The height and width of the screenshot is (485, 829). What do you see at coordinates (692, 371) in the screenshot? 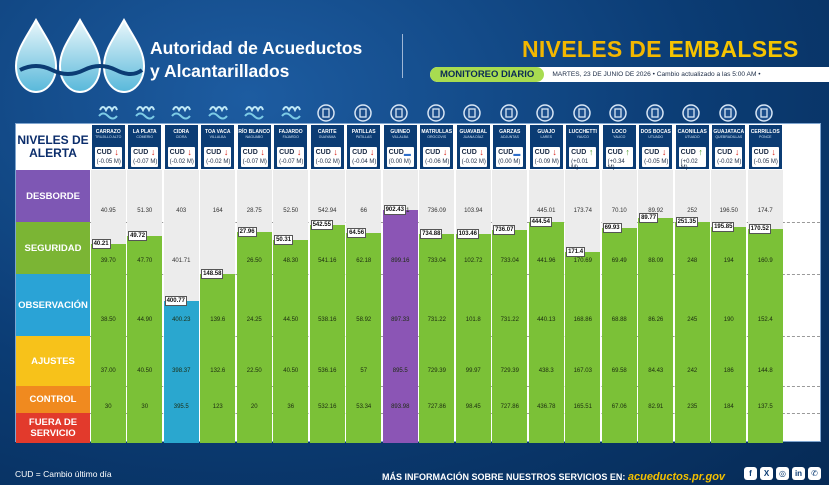
I see `threshold-value: 242` at bounding box center [692, 371].